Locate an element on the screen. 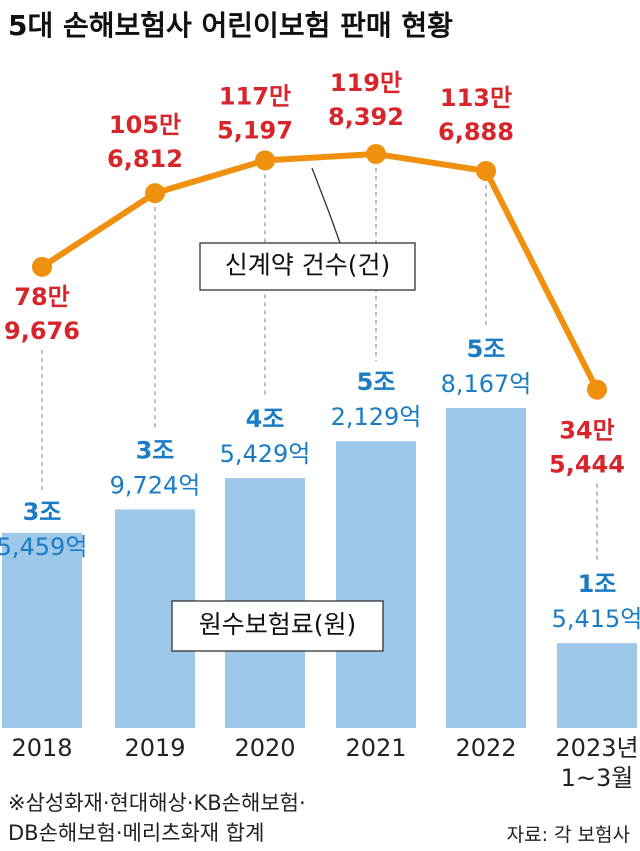 The width and height of the screenshot is (640, 851). x-tick-label: 2021 is located at coordinates (376, 748).